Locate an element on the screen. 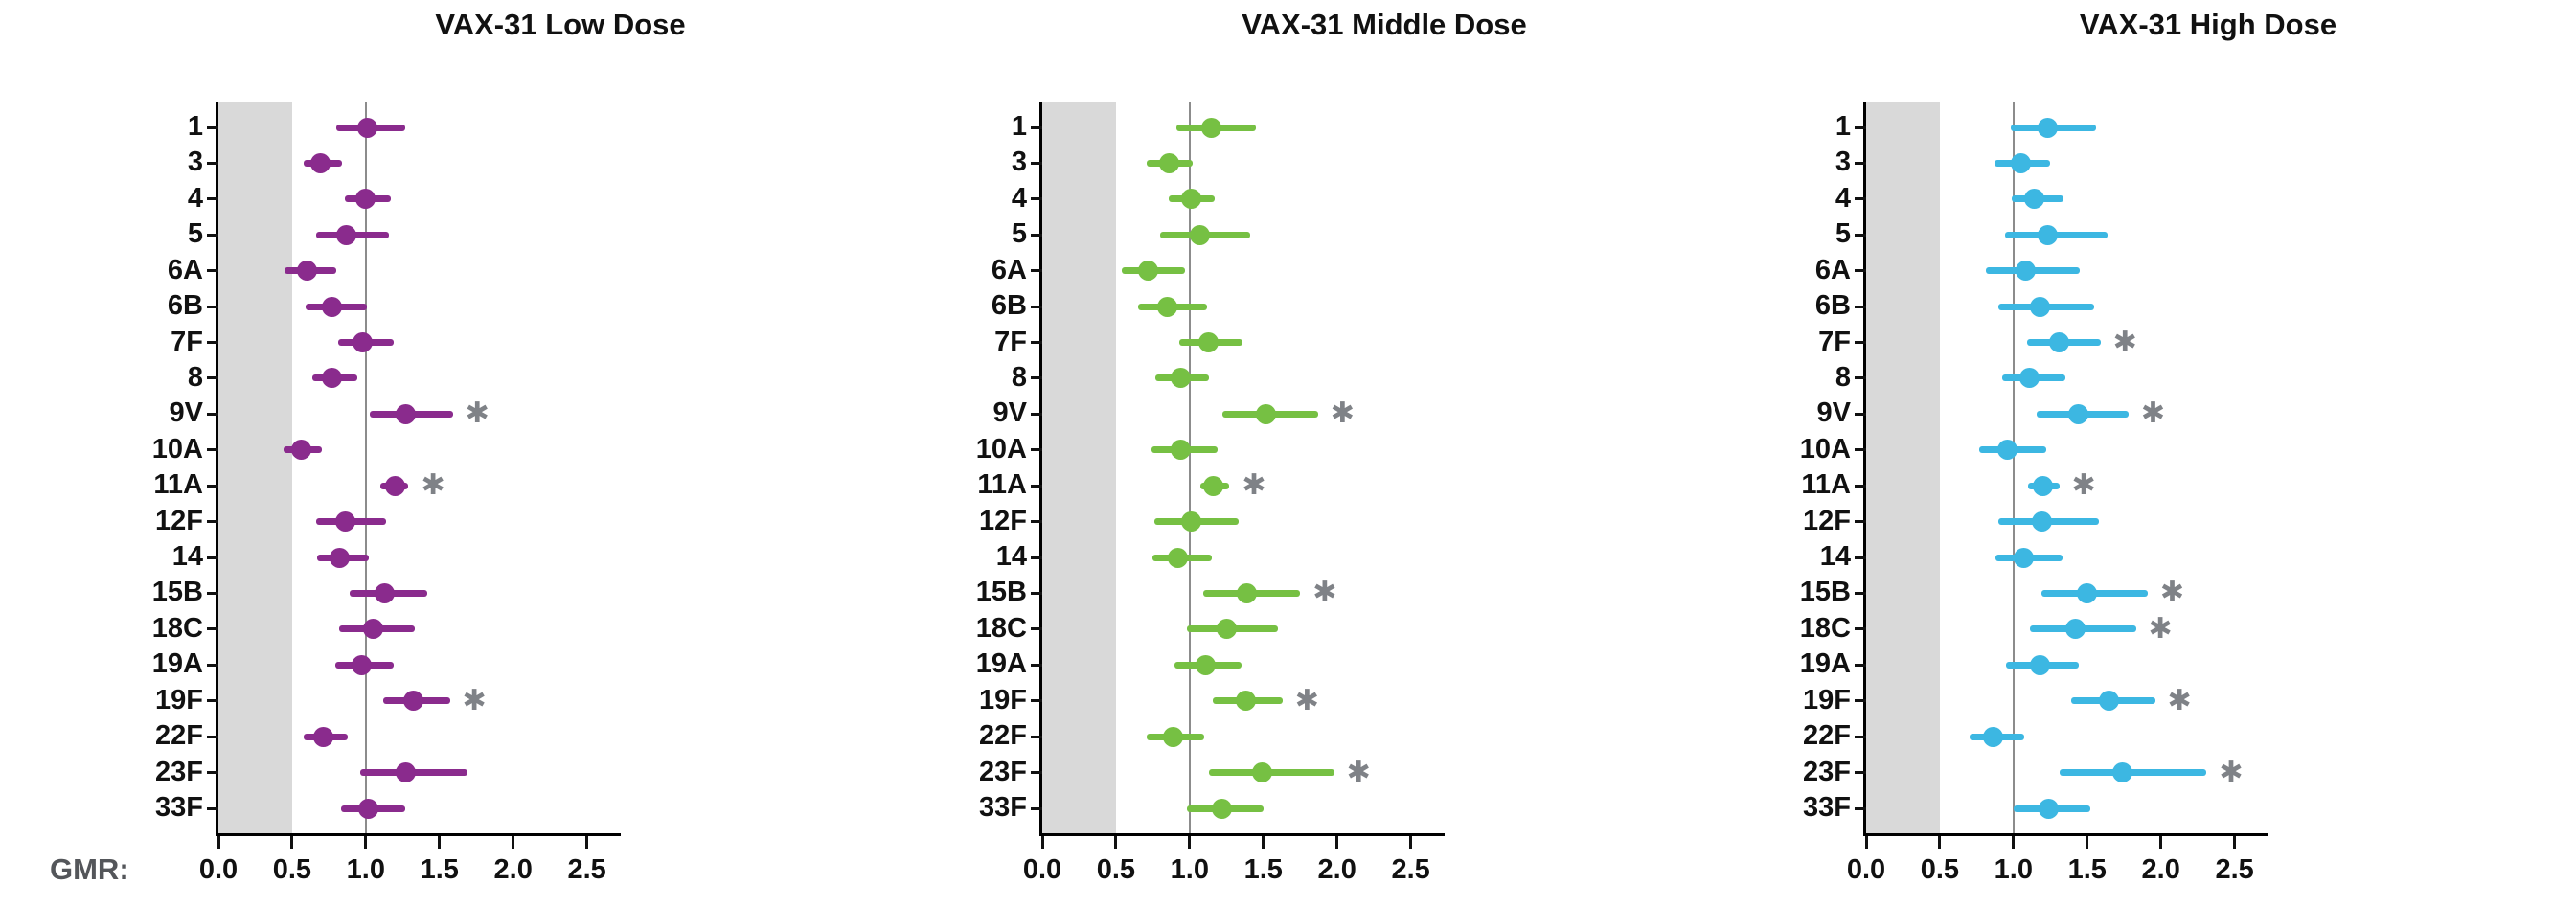 This screenshot has height=907, width=2576. serotype-label: 23F is located at coordinates (179, 771).